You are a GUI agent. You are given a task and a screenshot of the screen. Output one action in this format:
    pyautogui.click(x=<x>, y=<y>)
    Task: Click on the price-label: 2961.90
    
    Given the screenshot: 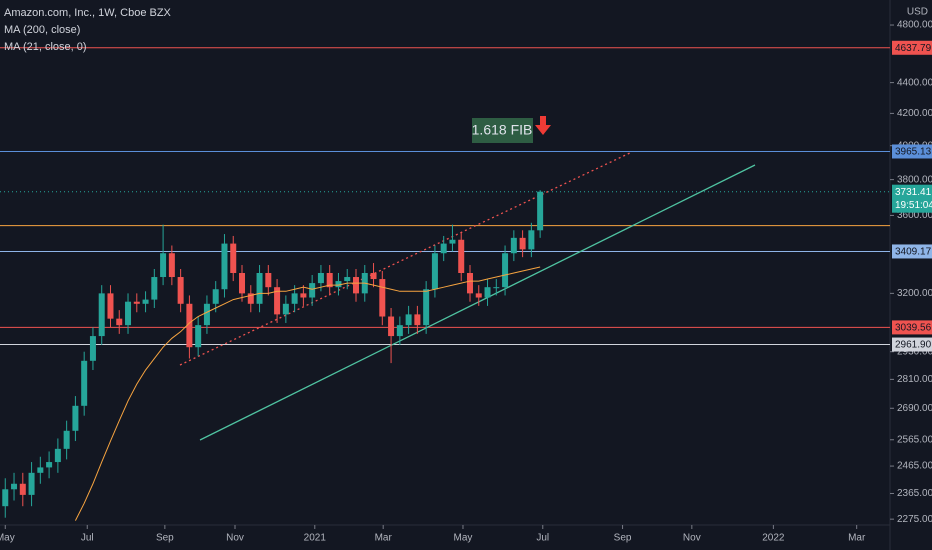 What is the action you would take?
    pyautogui.click(x=913, y=345)
    